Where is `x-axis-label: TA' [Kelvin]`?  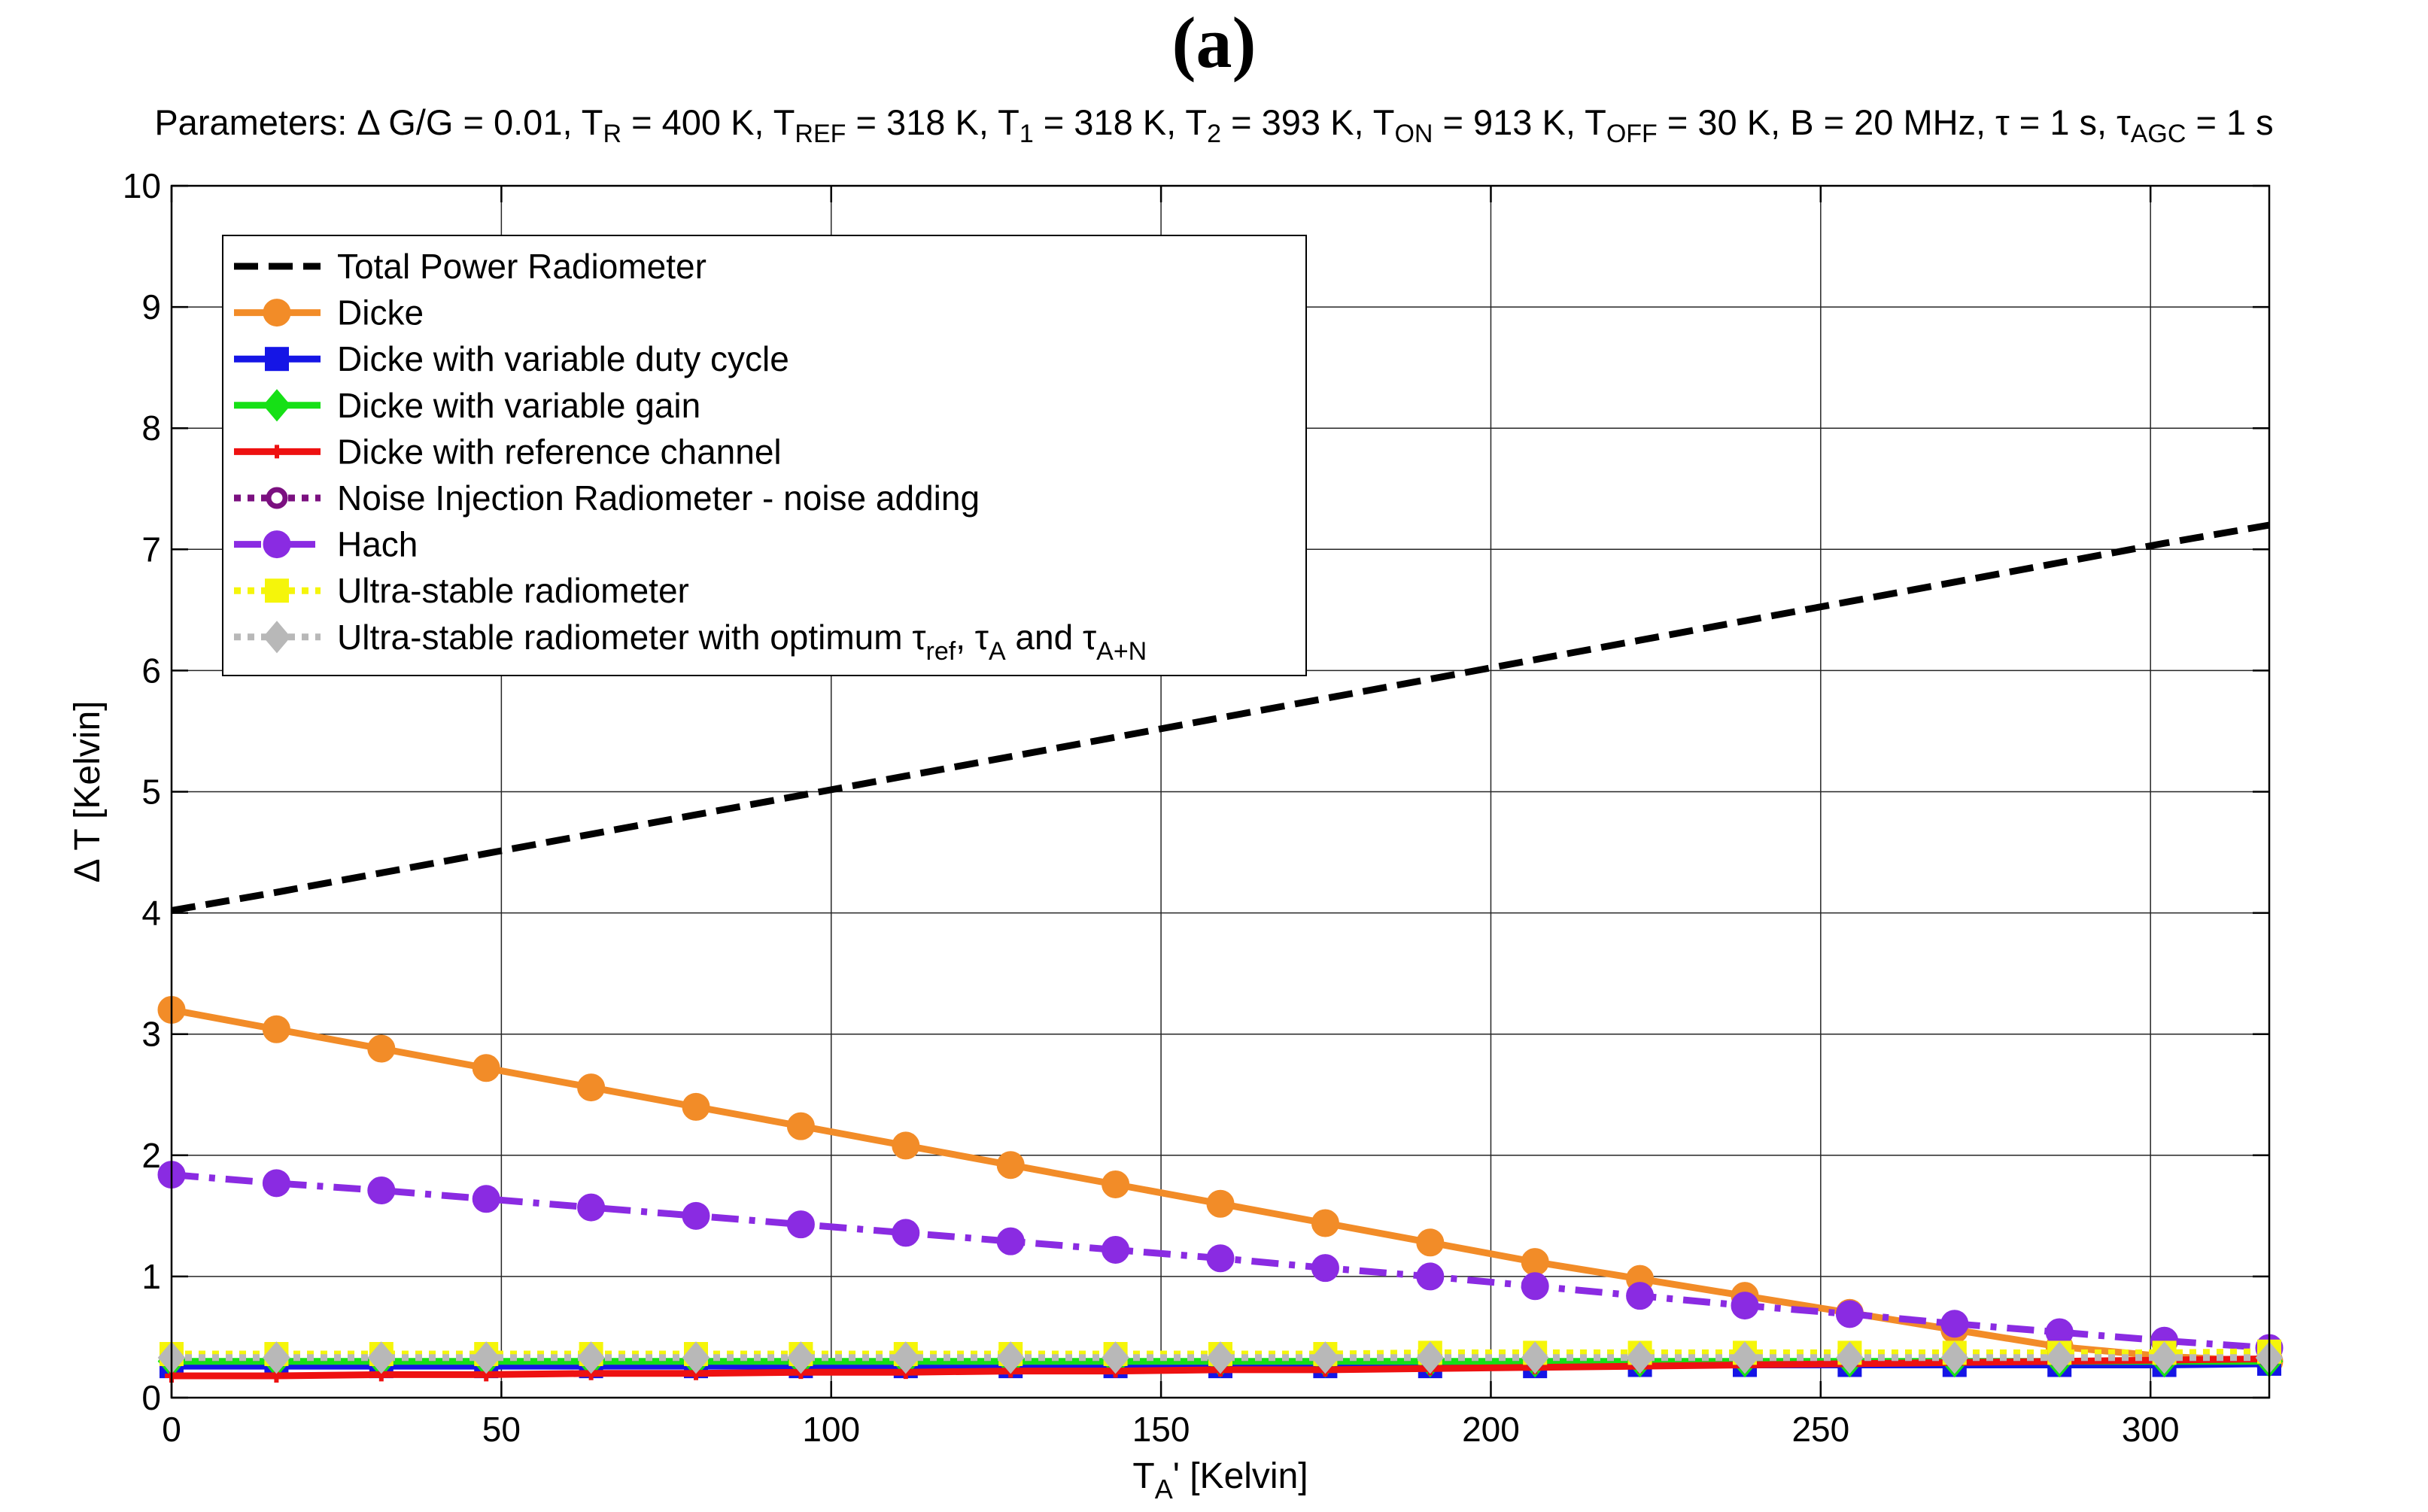
x-axis-label: TA' [Kelvin] is located at coordinates (1220, 1480).